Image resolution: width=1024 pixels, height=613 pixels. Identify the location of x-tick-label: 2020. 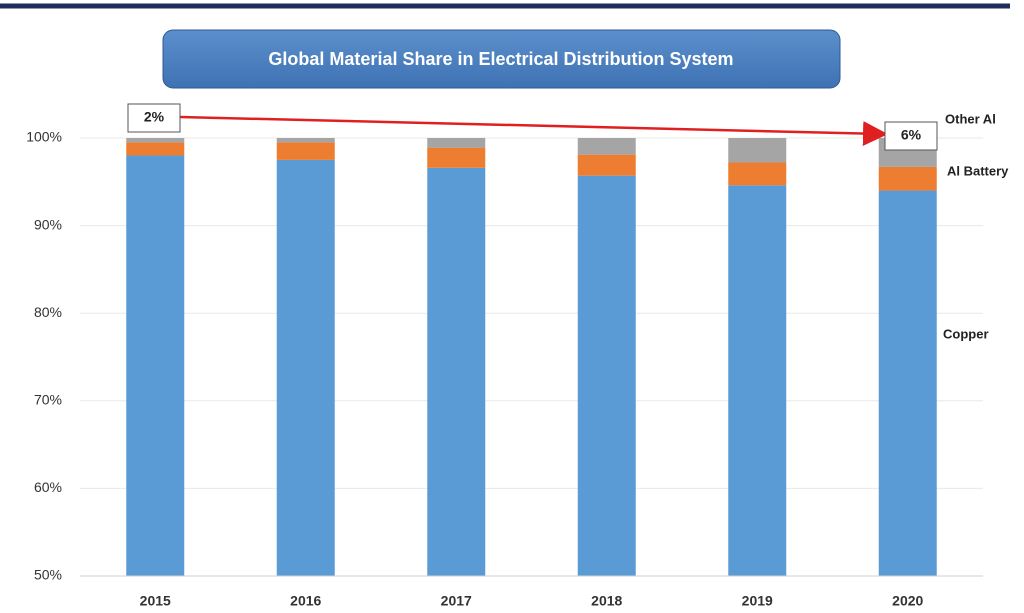
(907, 601).